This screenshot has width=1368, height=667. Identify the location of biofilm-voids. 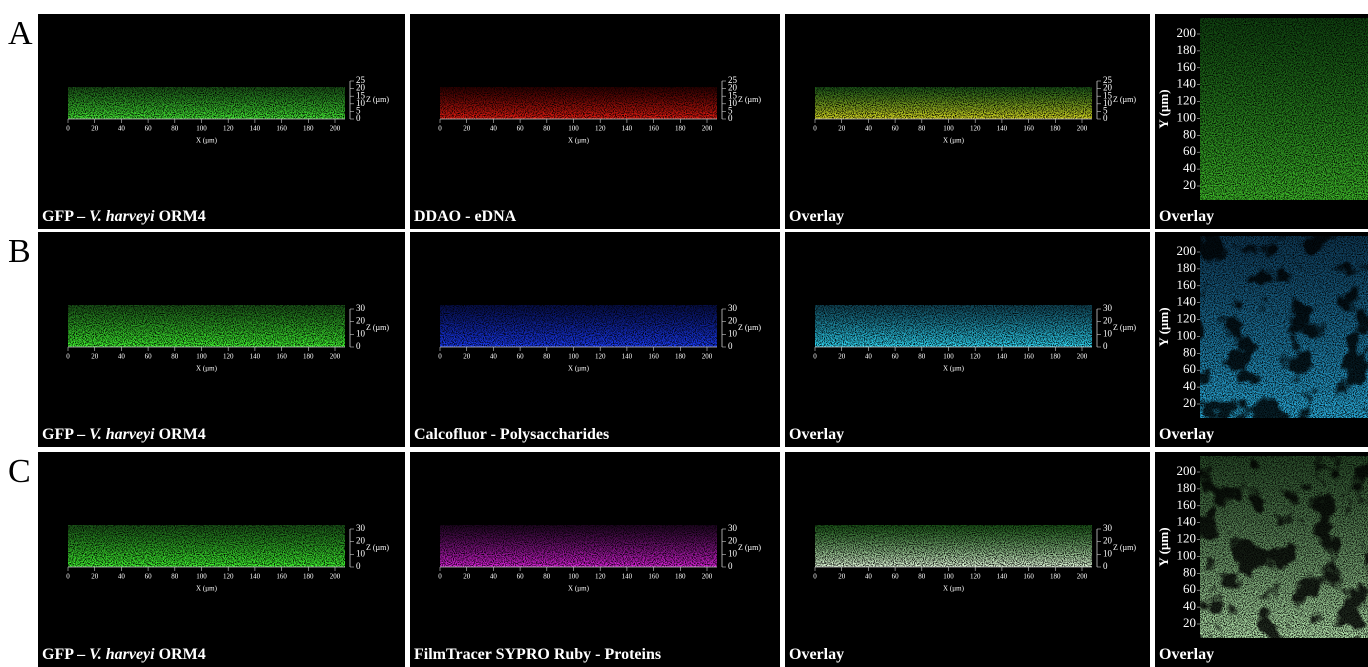
(1284, 547).